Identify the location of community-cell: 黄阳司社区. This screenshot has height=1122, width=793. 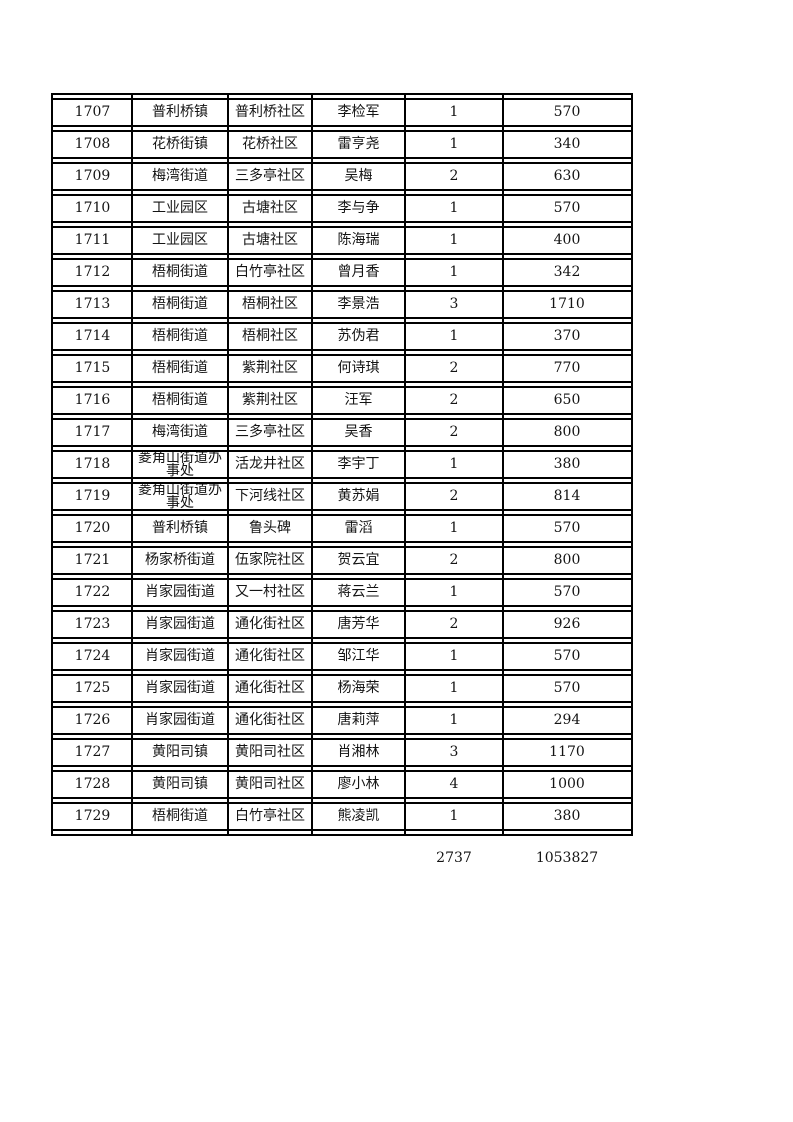
(270, 784).